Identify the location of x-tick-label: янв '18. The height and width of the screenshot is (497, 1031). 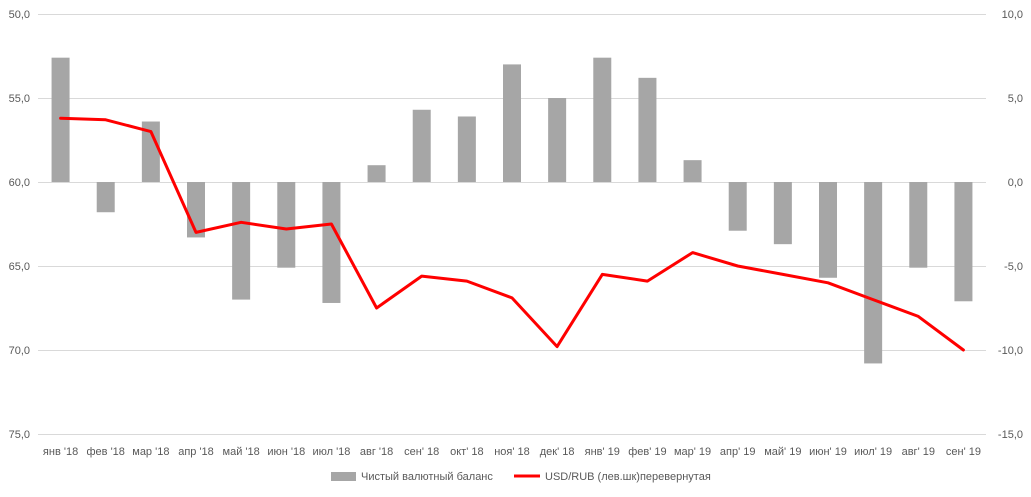
(60, 452).